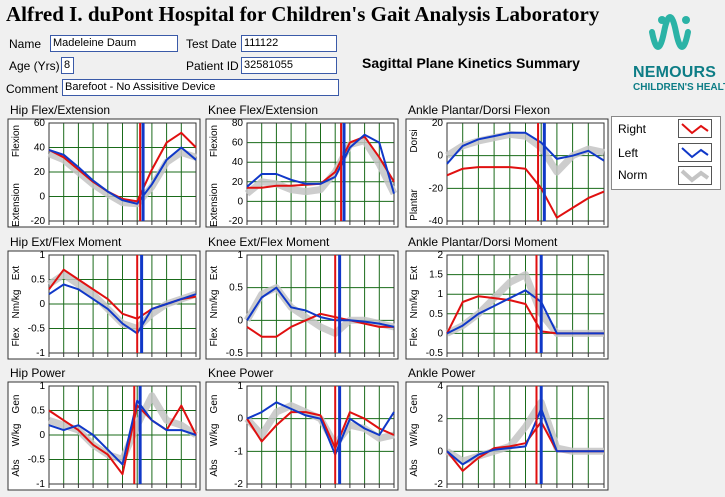  What do you see at coordinates (289, 65) in the screenshot?
I see `patient-id-field: 32581055` at bounding box center [289, 65].